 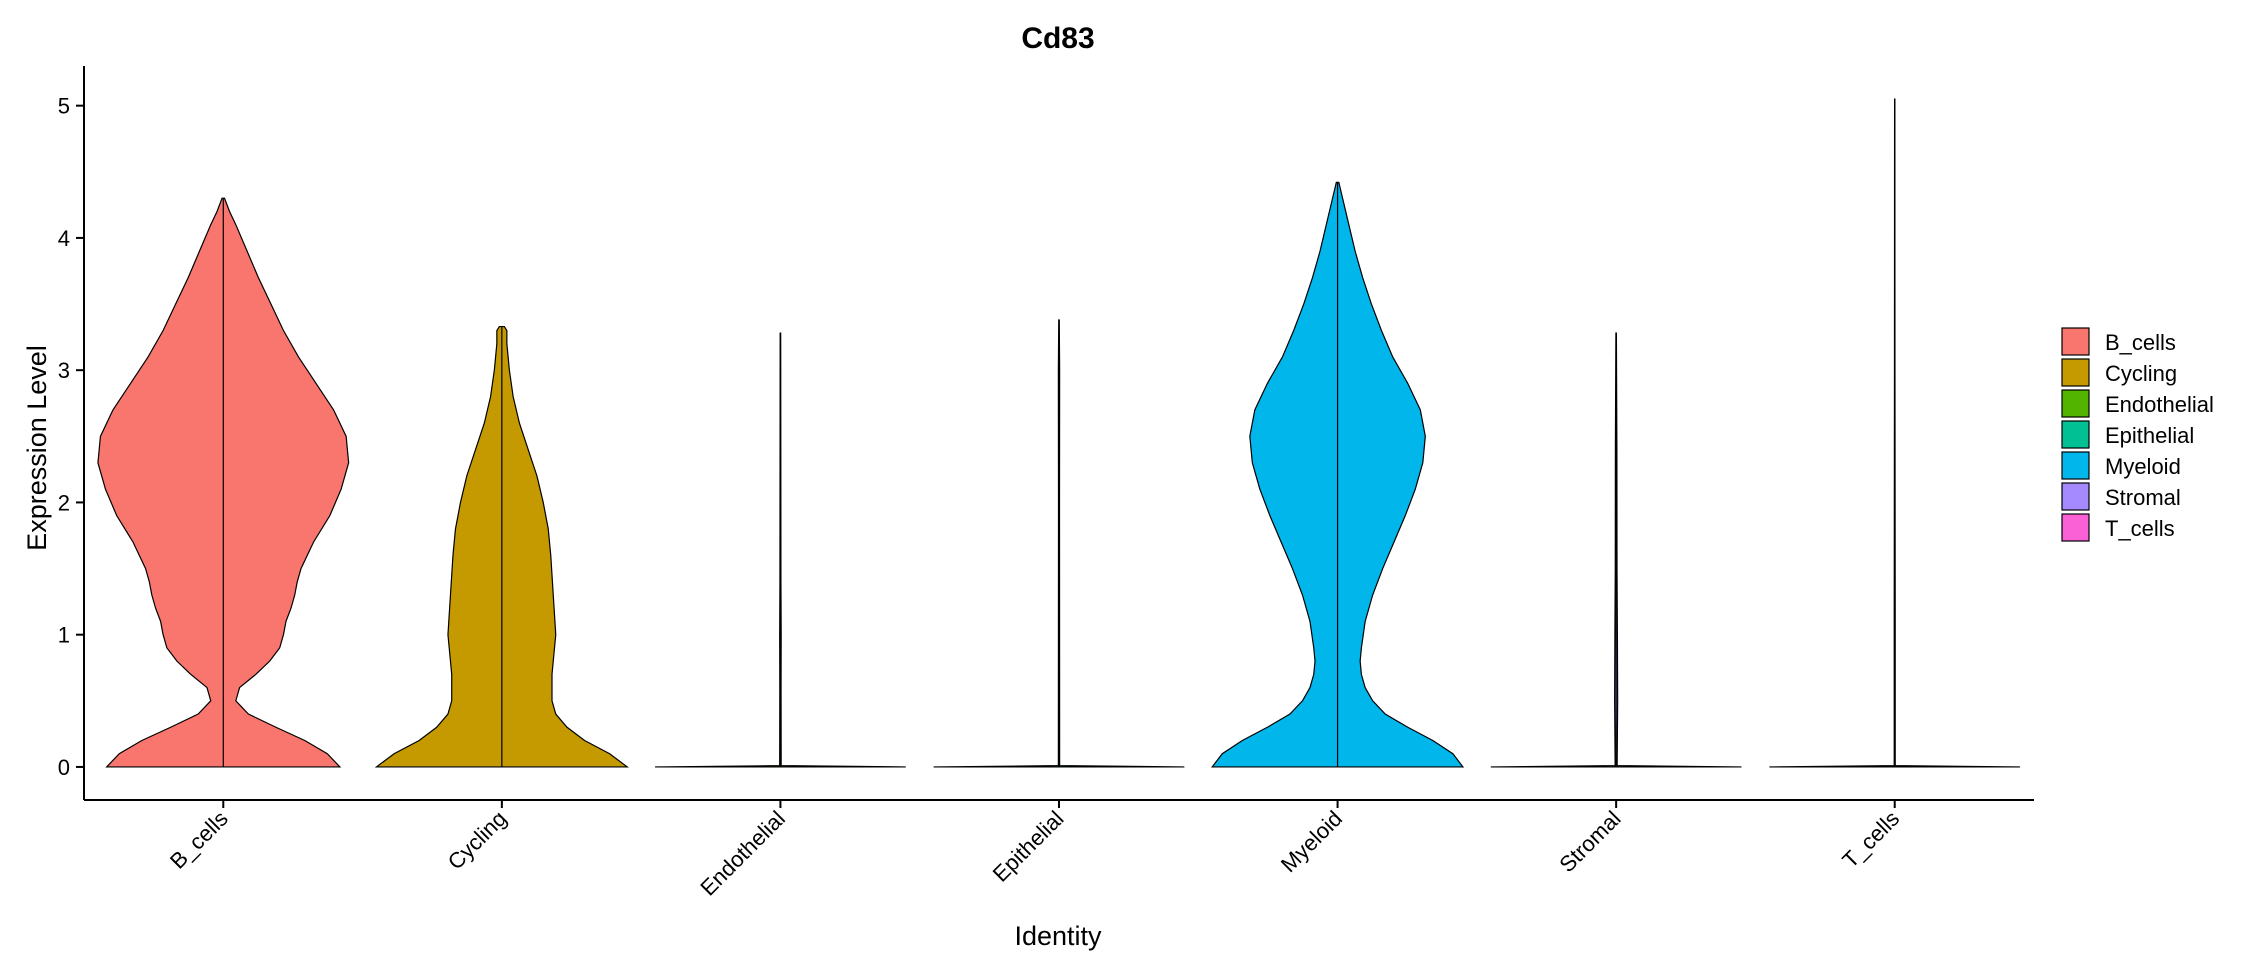 What do you see at coordinates (71, 433) in the screenshot?
I see `y-axis: 0 1 2 3 4 5` at bounding box center [71, 433].